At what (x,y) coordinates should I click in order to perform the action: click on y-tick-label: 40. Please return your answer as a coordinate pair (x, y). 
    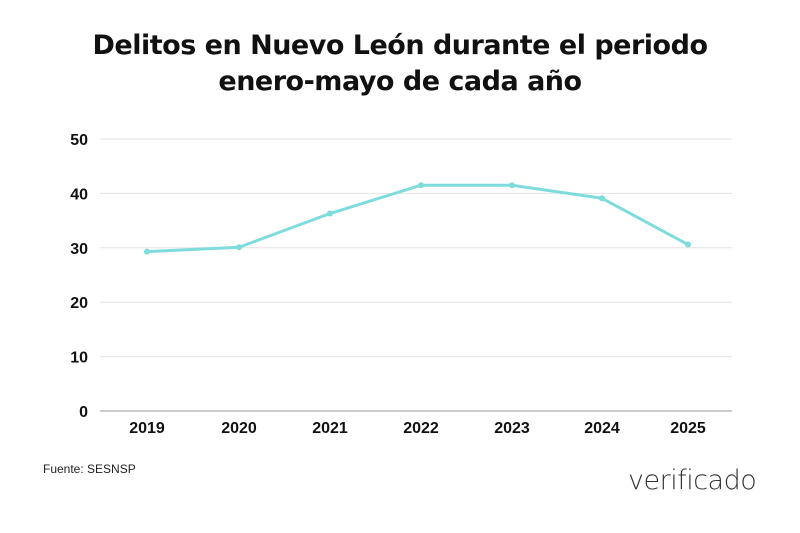
    Looking at the image, I should click on (79, 194).